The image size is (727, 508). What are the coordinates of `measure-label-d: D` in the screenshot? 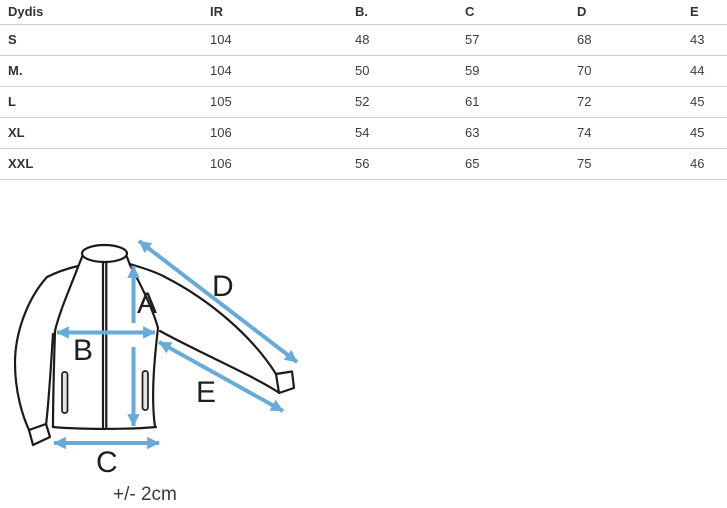 It's located at (223, 286).